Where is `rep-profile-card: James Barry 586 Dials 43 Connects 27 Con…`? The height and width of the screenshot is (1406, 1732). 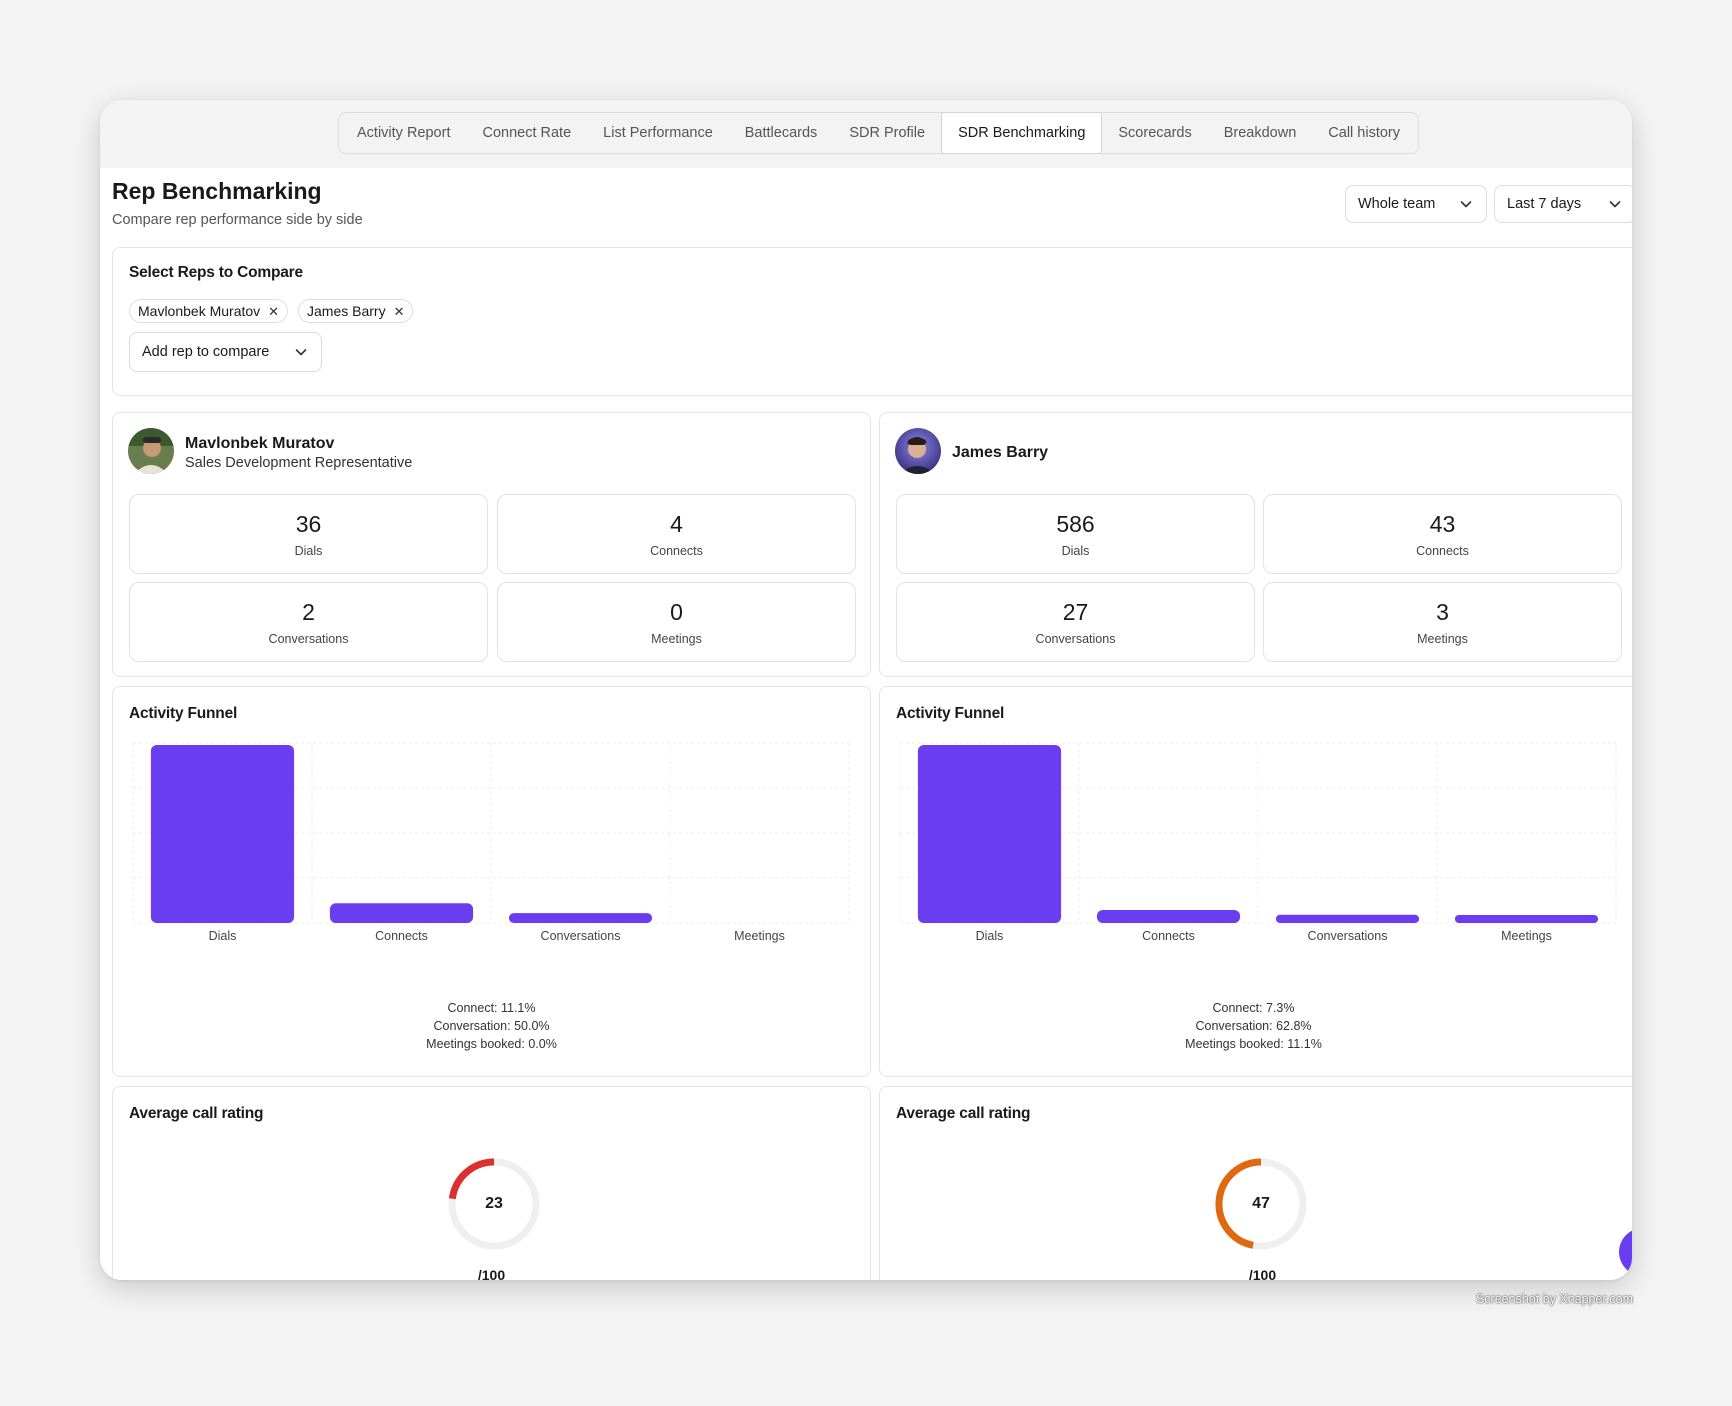 rep-profile-card: James Barry 586 Dials 43 Connects 27 Con… is located at coordinates (1255, 544).